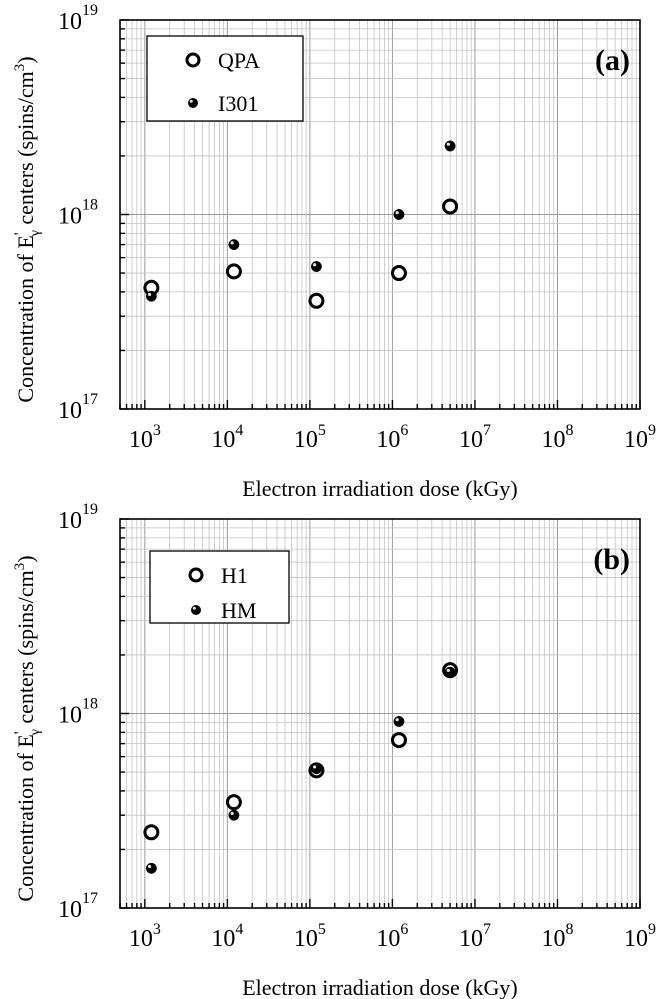 The height and width of the screenshot is (999, 660). Describe the element at coordinates (25, 649) in the screenshot. I see `y-axis-label-b-rest: centers (spins/cm` at that location.